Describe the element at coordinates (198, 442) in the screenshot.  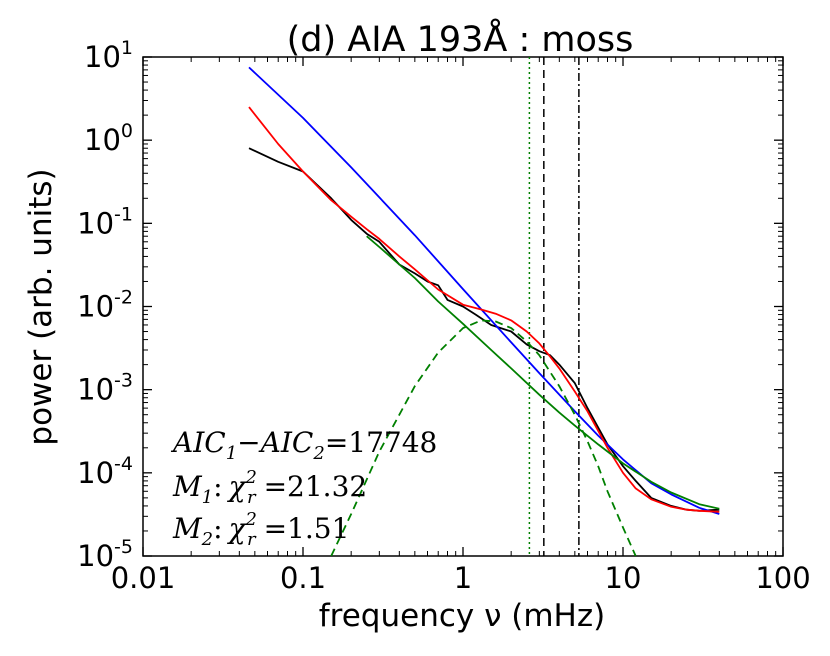
I see `aic-term-1: AIC` at that location.